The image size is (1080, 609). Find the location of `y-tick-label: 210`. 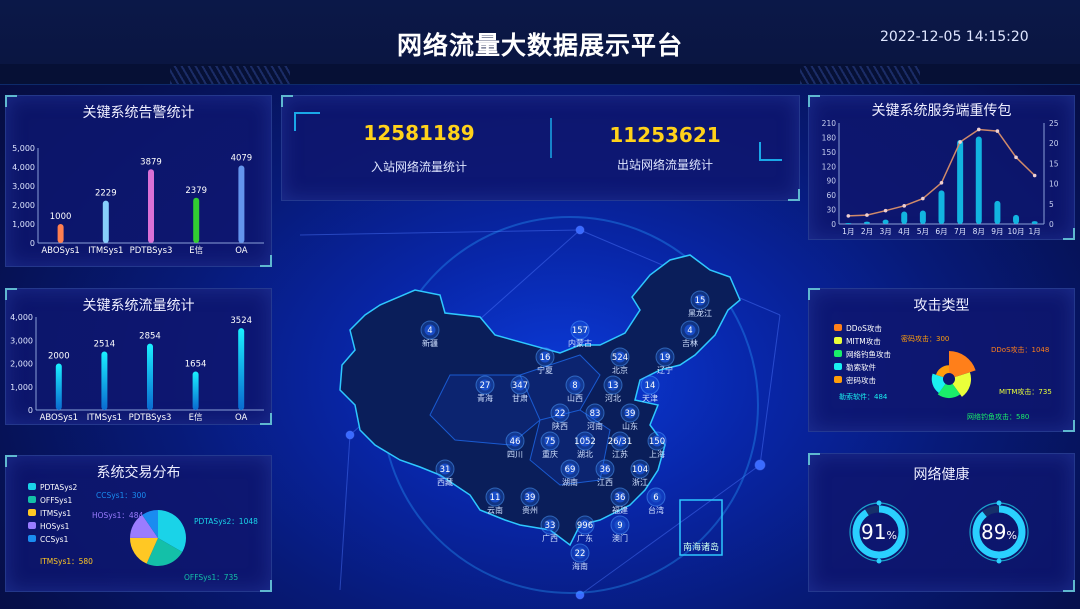

y-tick-label: 210 is located at coordinates (829, 123).